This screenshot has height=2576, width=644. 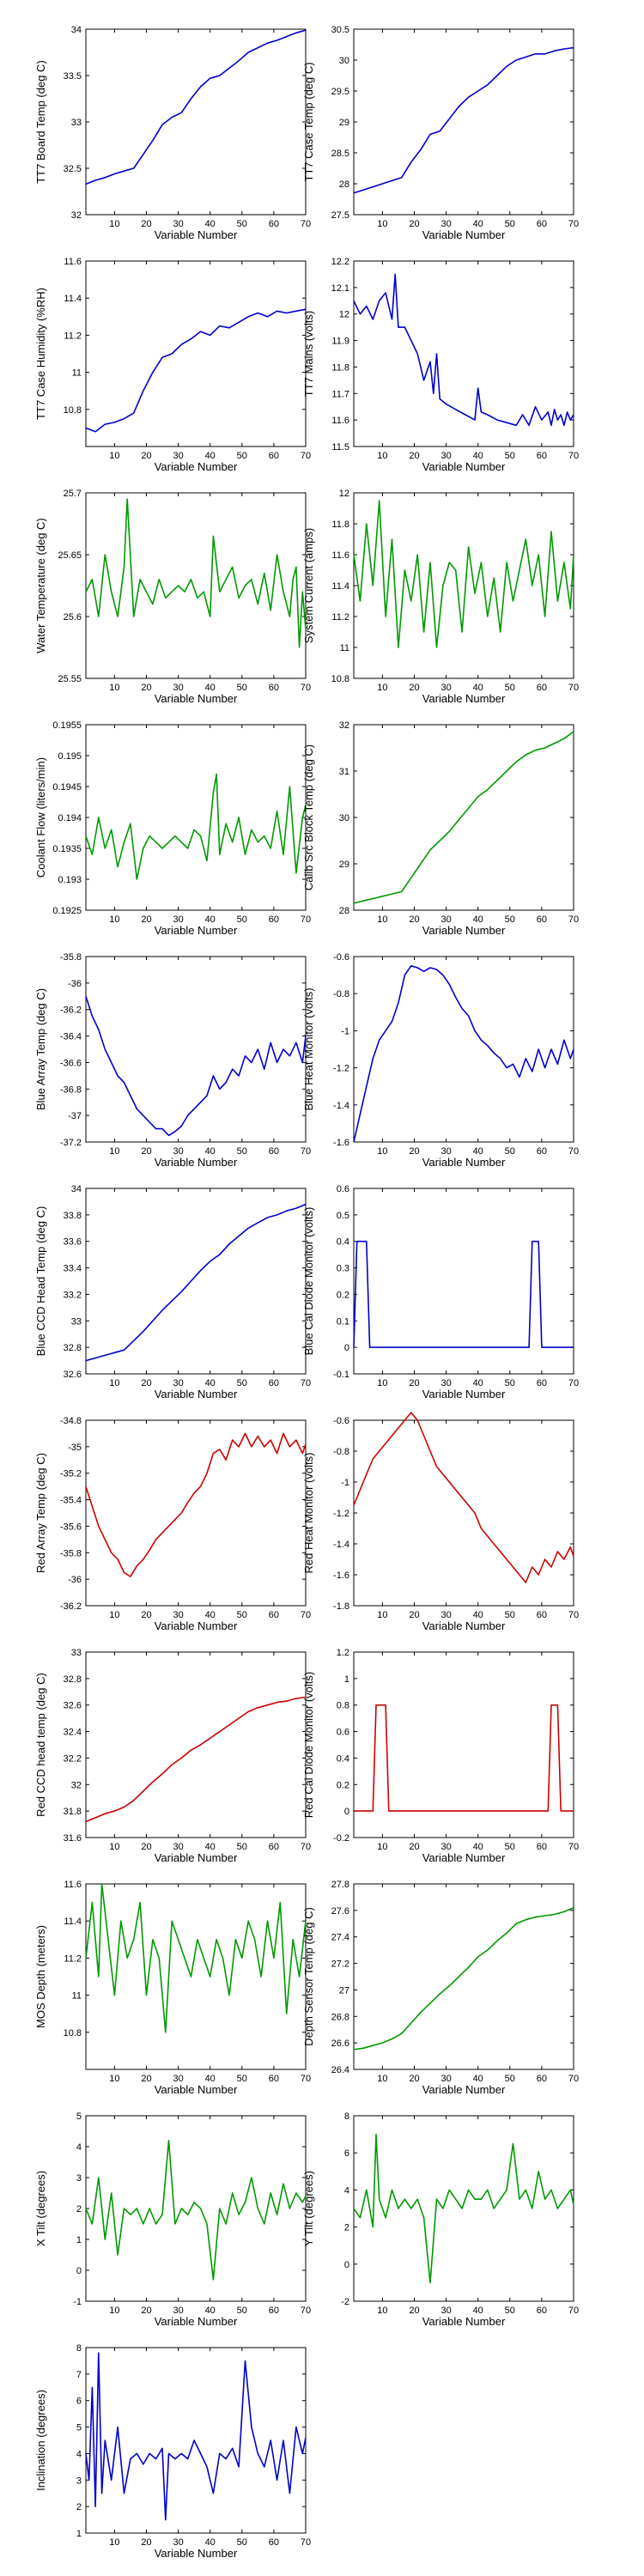 What do you see at coordinates (344, 494) in the screenshot?
I see `y-tick-label: 12` at bounding box center [344, 494].